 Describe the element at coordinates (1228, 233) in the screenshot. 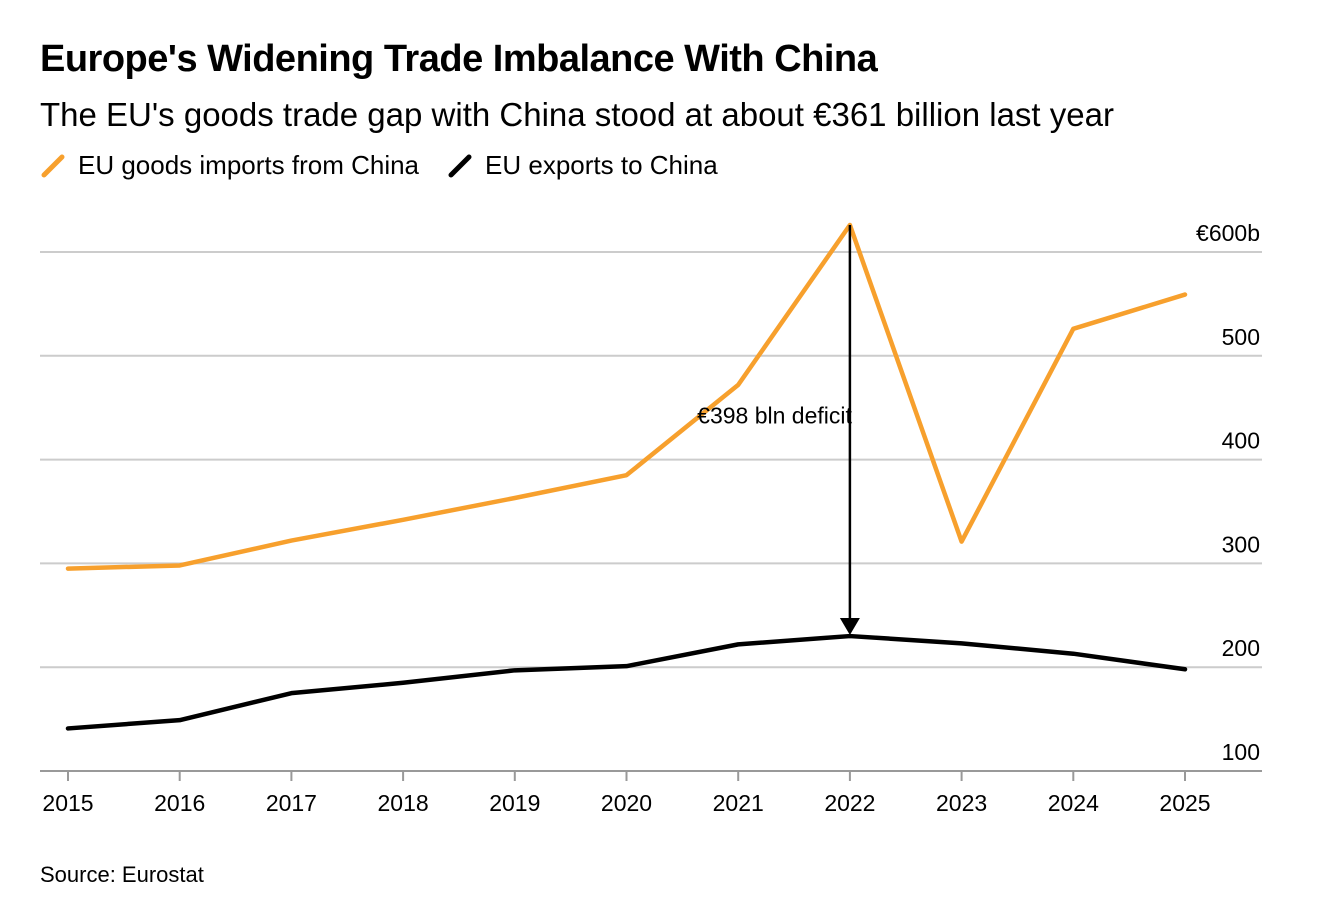

I see `y-tick-label: €600b` at that location.